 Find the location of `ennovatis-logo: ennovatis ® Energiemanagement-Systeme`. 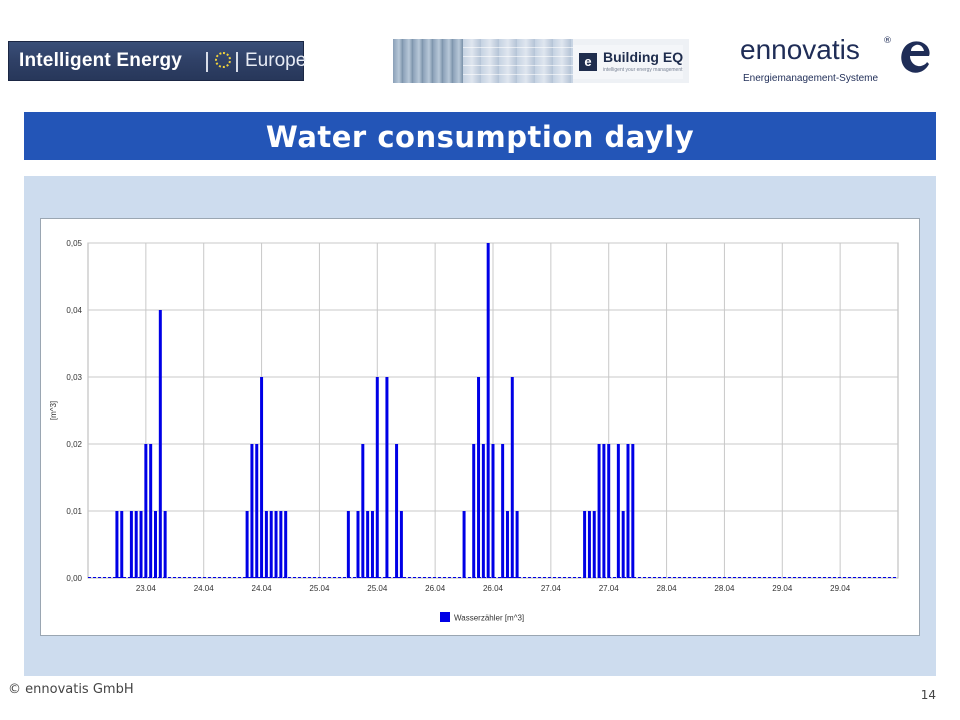

ennovatis-logo: ennovatis ® Energiemanagement-Systeme is located at coordinates (840, 60).